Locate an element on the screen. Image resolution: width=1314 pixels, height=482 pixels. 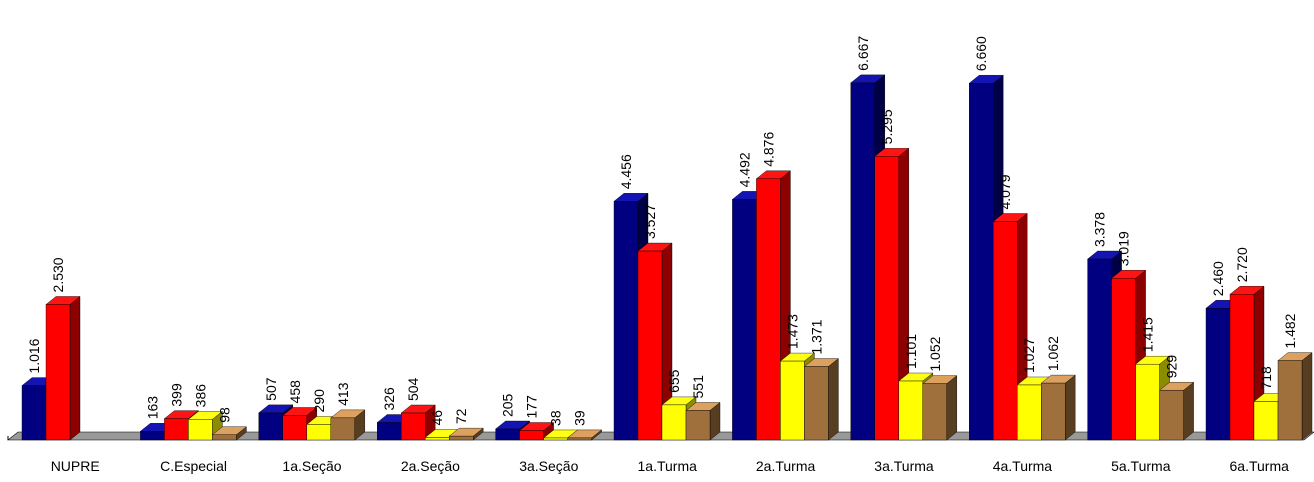
value-label: 6.667 is located at coordinates (863, 53).